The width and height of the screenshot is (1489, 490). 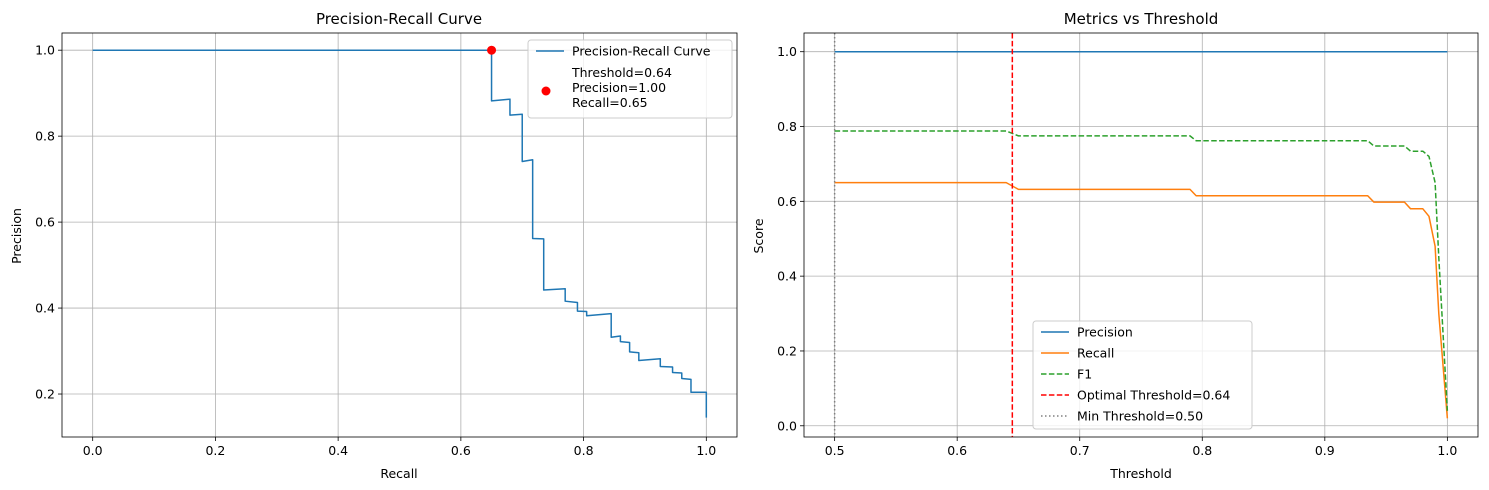 What do you see at coordinates (16, 236) in the screenshot?
I see `y-axis-label: Precision` at bounding box center [16, 236].